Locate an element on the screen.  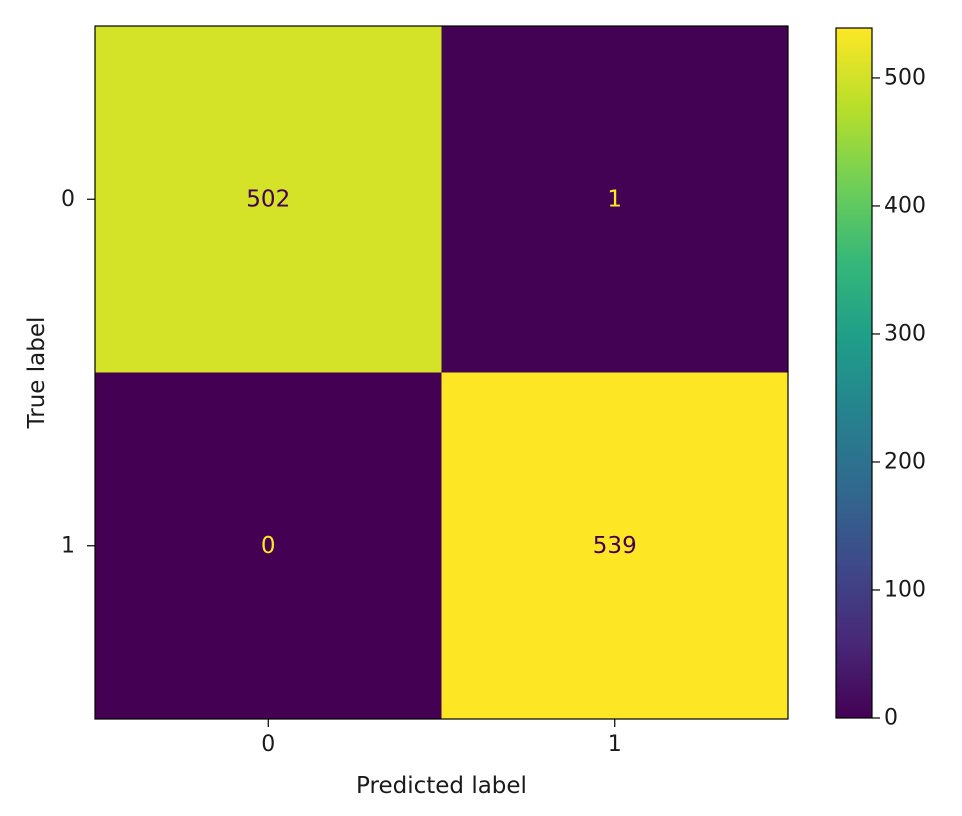
y-tick-label-0: 0 is located at coordinates (68, 199).